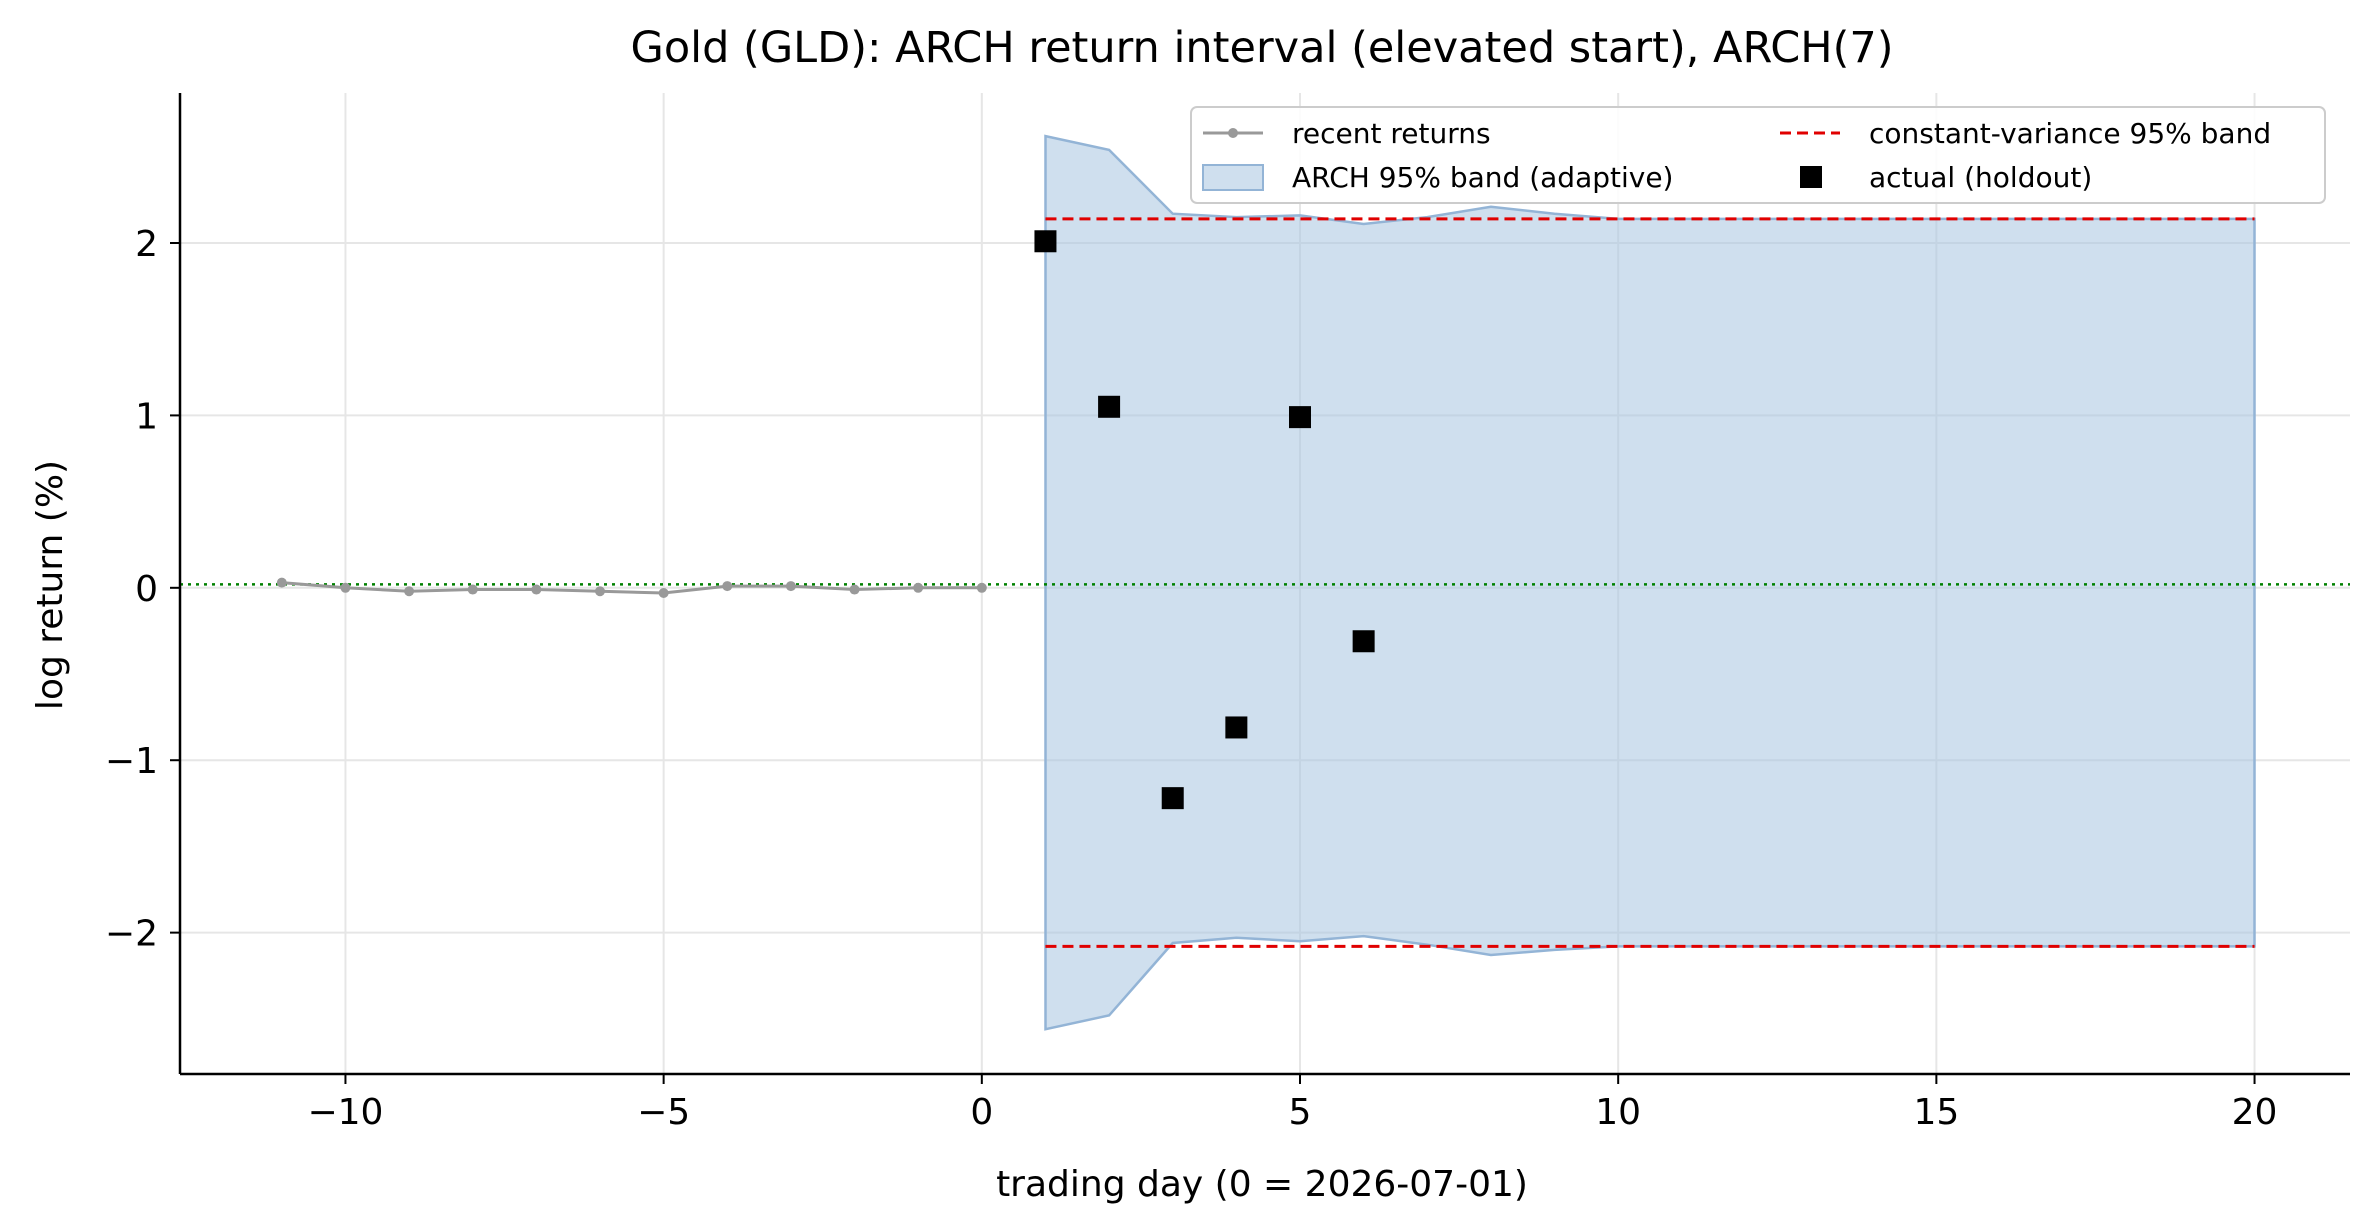 This screenshot has height=1230, width=2370. I want to click on x-tick-label: −5, so click(663, 1112).